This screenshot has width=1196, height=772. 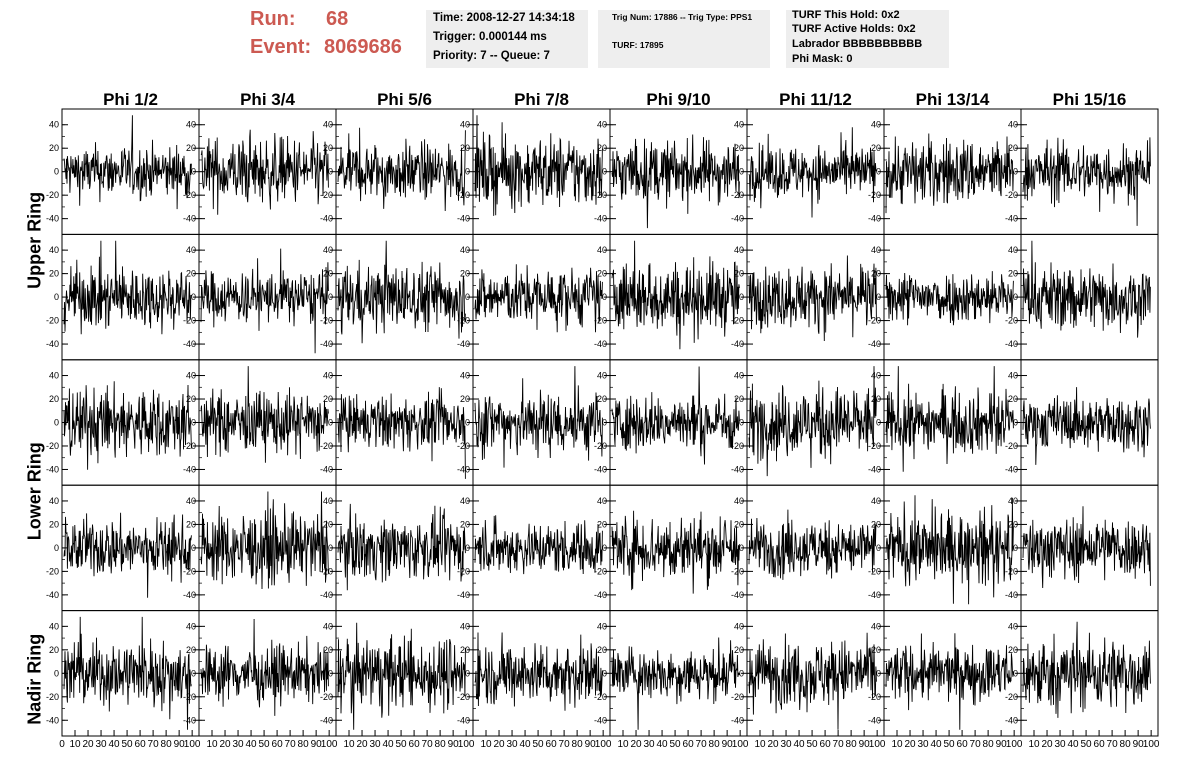 I want to click on event-value: 8069686, so click(x=363, y=47).